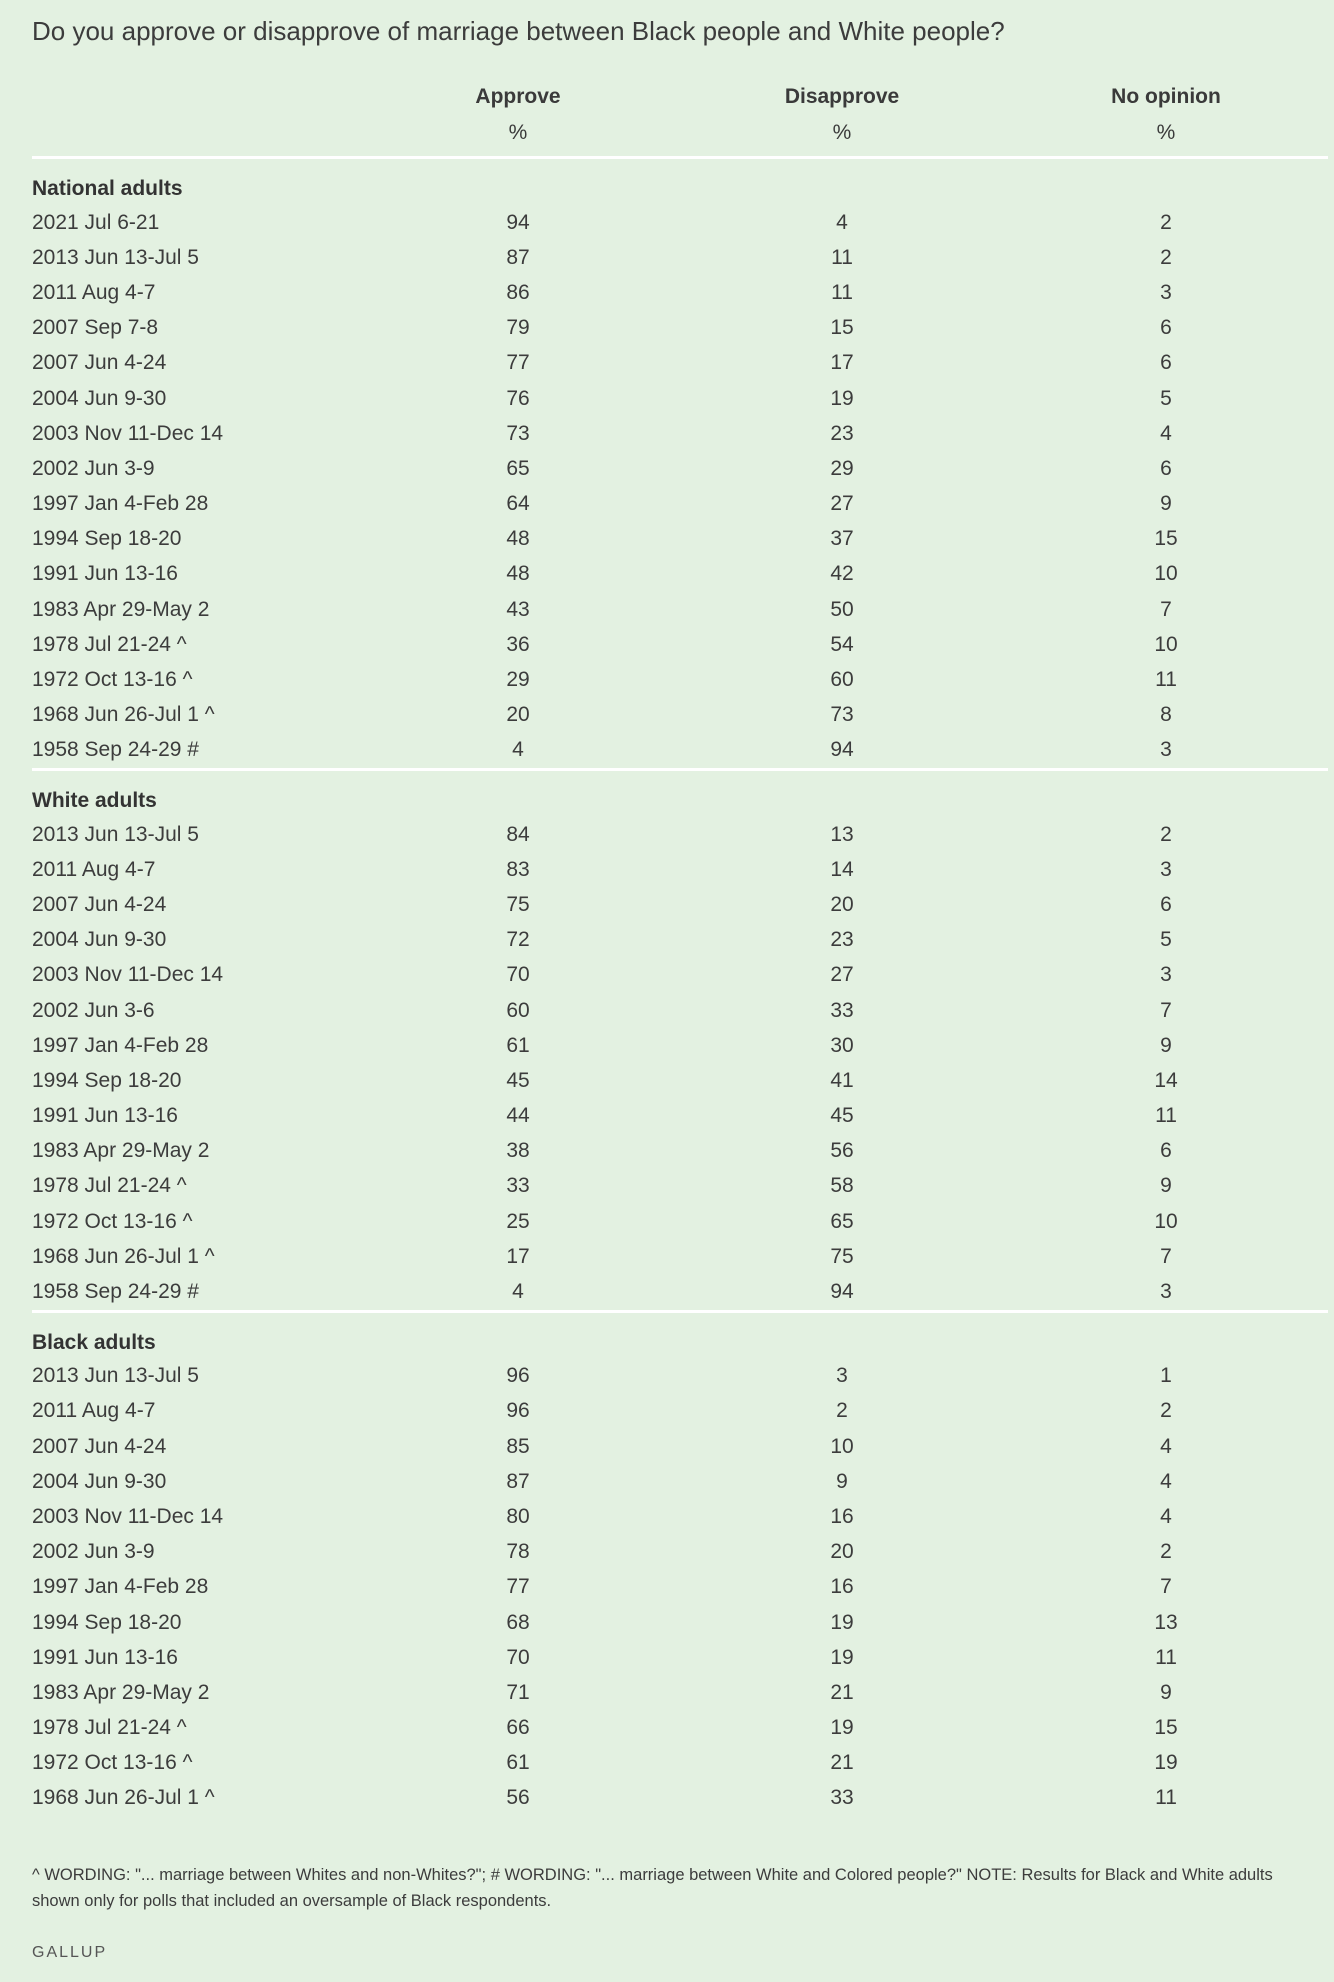 Image resolution: width=1334 pixels, height=1982 pixels. Describe the element at coordinates (109, 644) in the screenshot. I see `poll-date: 1978 Jul 21-24 ^` at that location.